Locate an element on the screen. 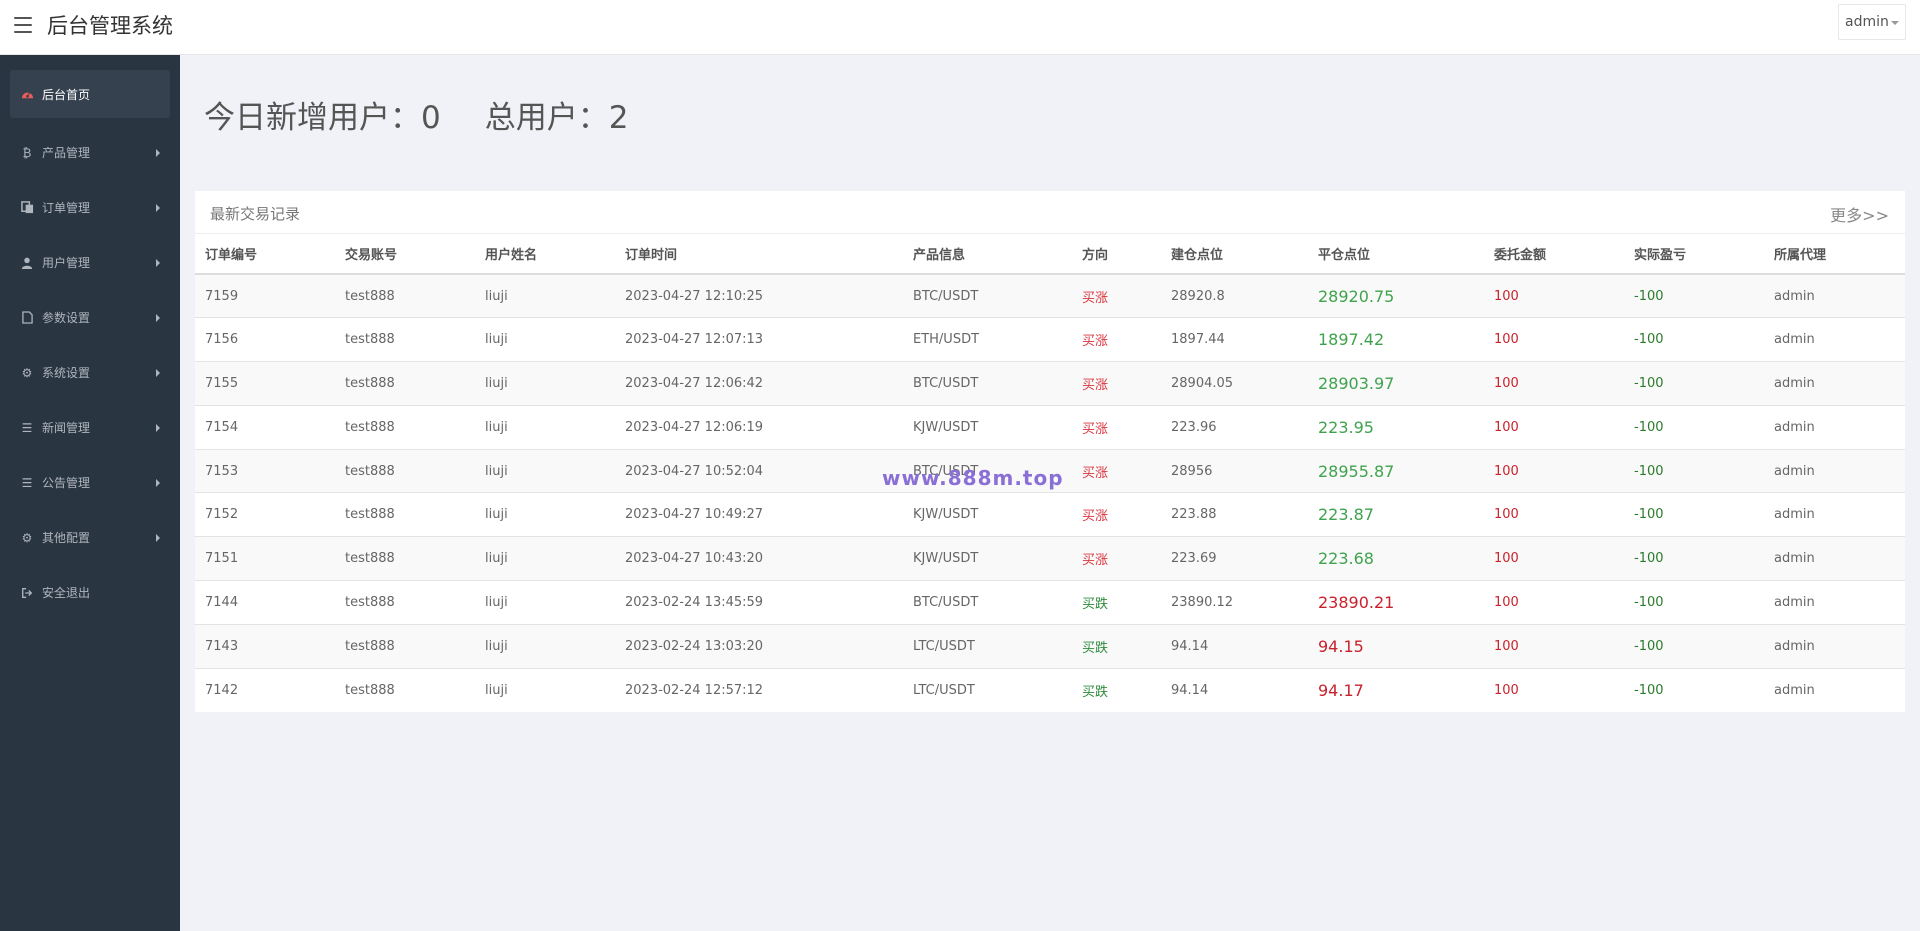  user-menu-dropdown: admin is located at coordinates (1872, 22).